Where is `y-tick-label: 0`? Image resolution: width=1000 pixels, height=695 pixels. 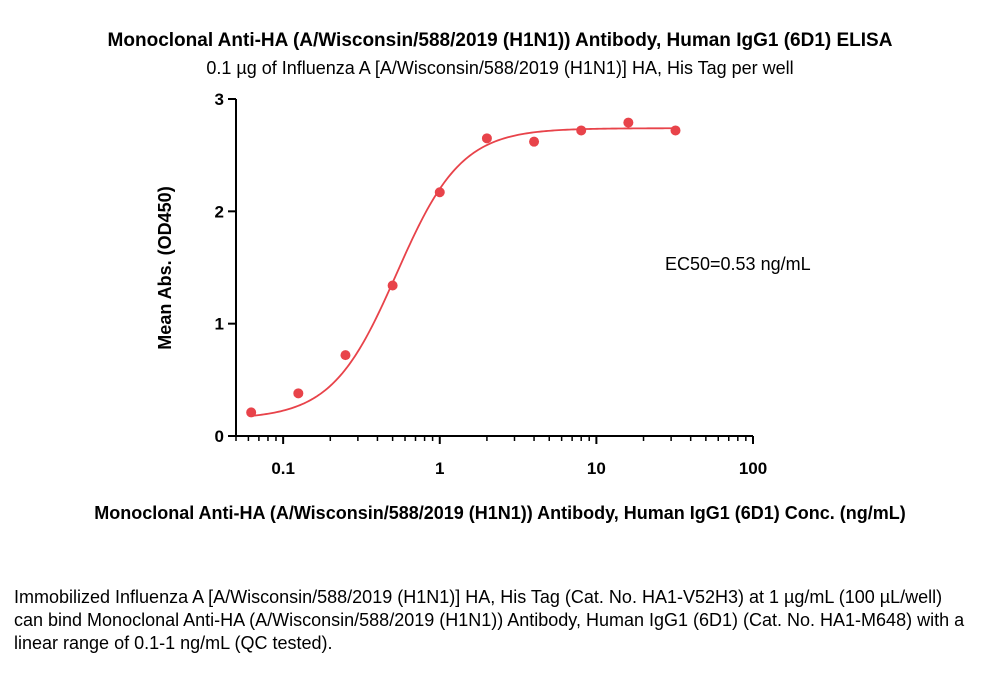 y-tick-label: 0 is located at coordinates (219, 436).